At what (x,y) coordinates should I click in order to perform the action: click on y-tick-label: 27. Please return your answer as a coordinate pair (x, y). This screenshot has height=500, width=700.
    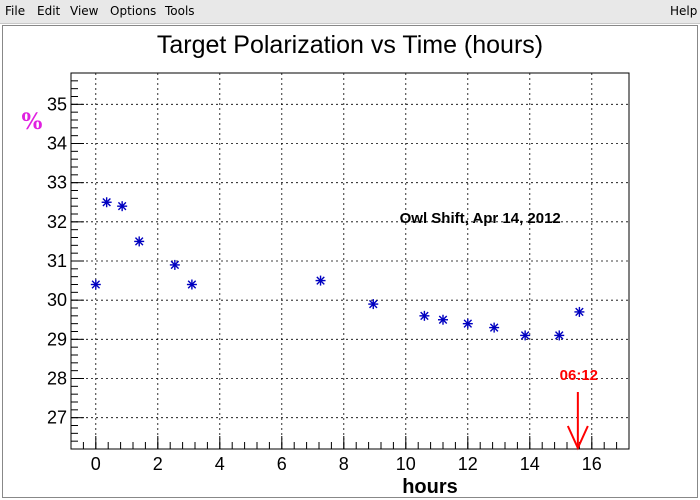
    Looking at the image, I should click on (57, 418).